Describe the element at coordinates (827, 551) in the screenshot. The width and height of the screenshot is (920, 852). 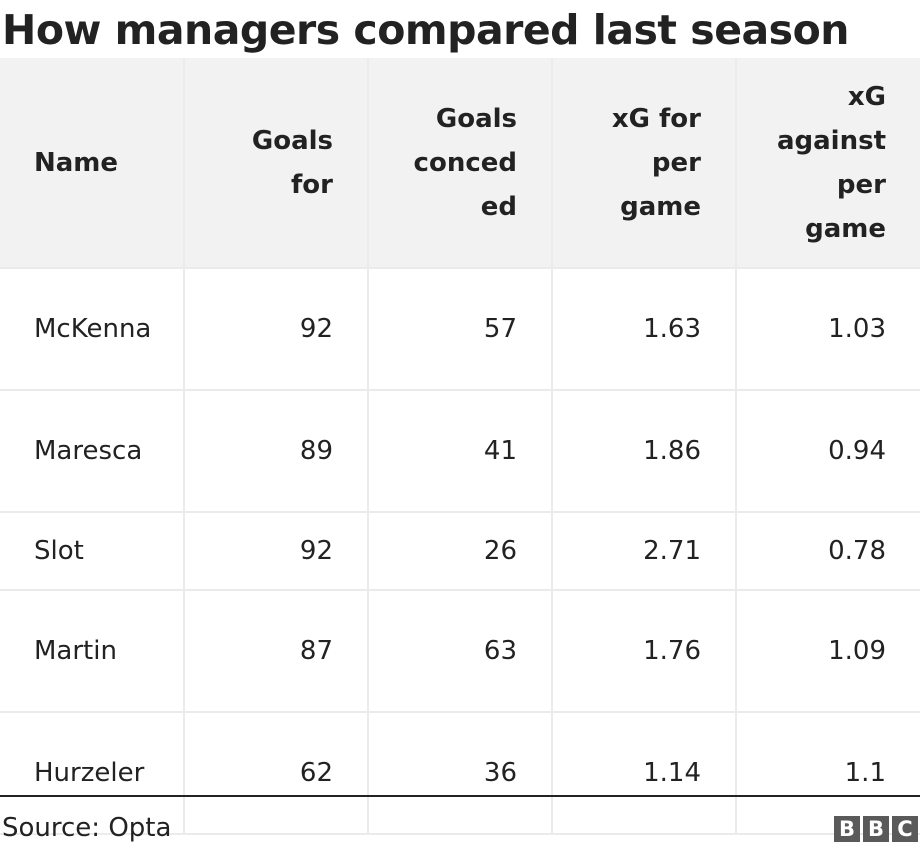
I see `xg-against-cell: 0.78` at that location.